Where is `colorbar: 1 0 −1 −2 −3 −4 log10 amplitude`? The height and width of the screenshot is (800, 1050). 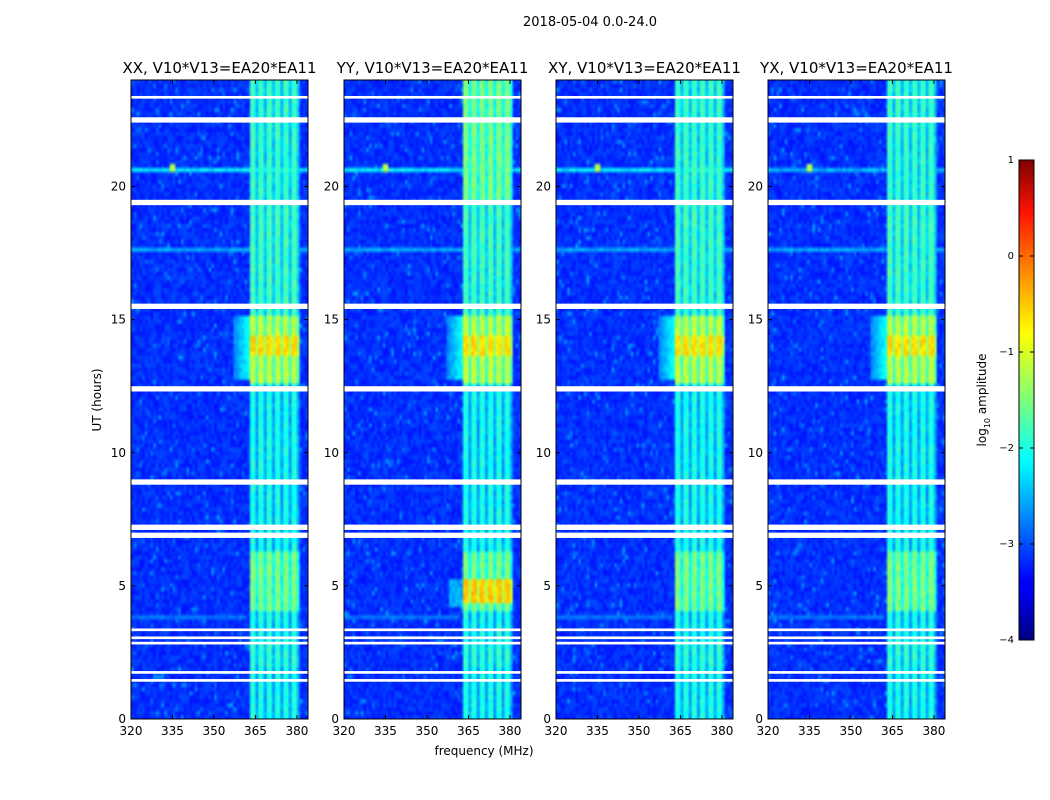
colorbar: 1 0 −1 −2 −3 −4 log10 amplitude is located at coordinates (1005, 400).